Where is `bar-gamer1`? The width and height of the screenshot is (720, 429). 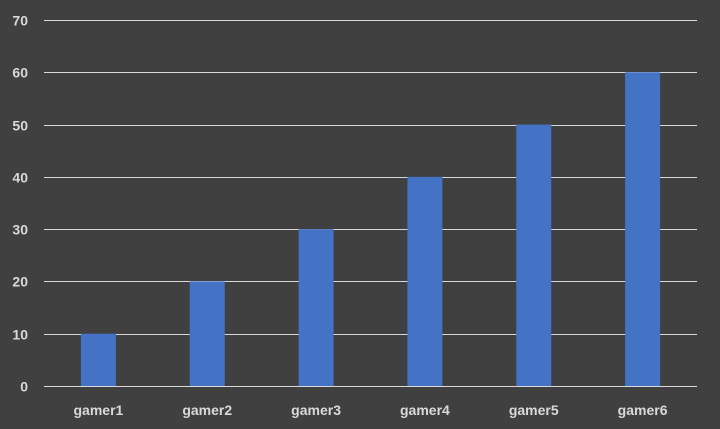
bar-gamer1 is located at coordinates (98, 359).